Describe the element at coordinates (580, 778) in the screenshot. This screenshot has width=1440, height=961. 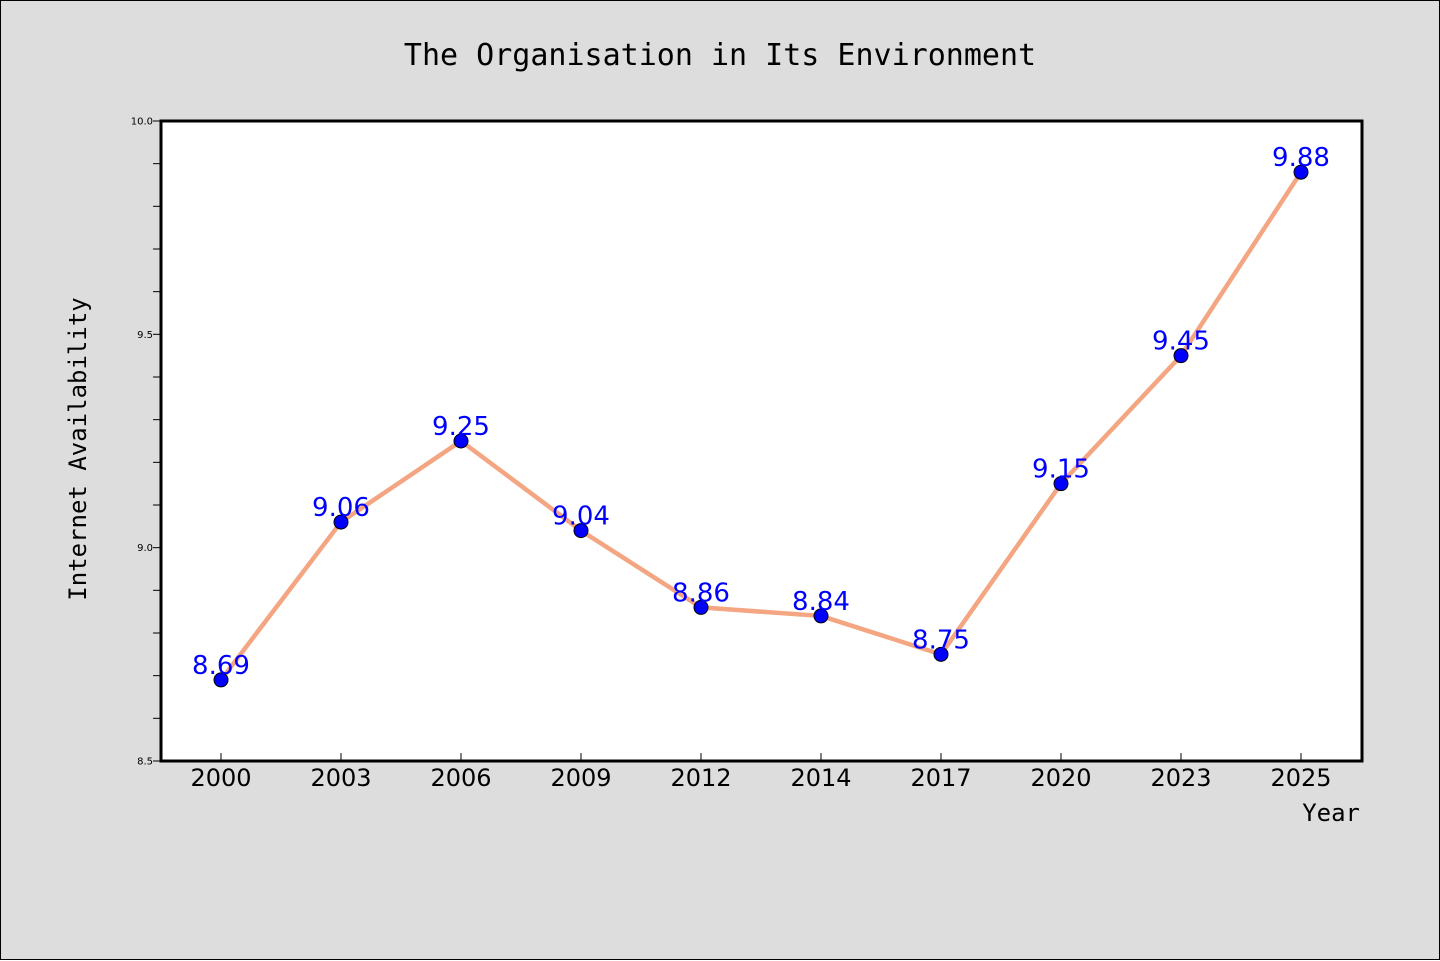
I see `x-tick-label: 2009` at that location.